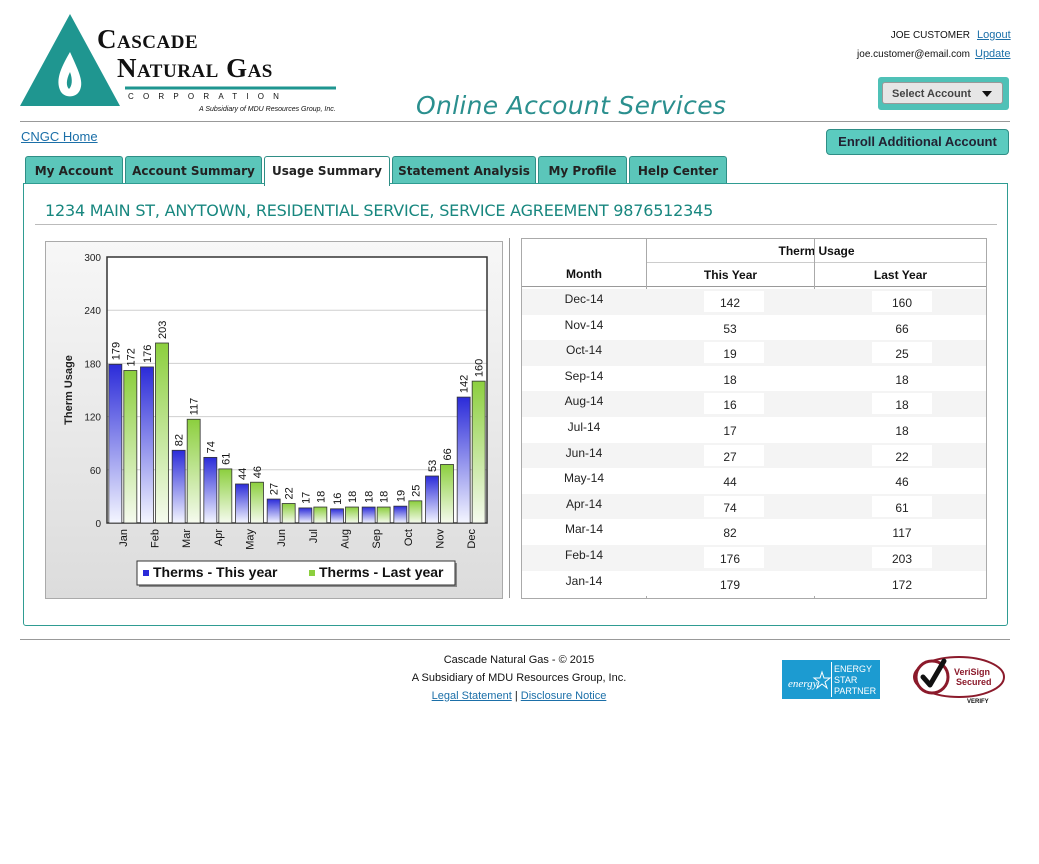 This screenshot has height=864, width=1039. I want to click on plot-area, so click(297, 390).